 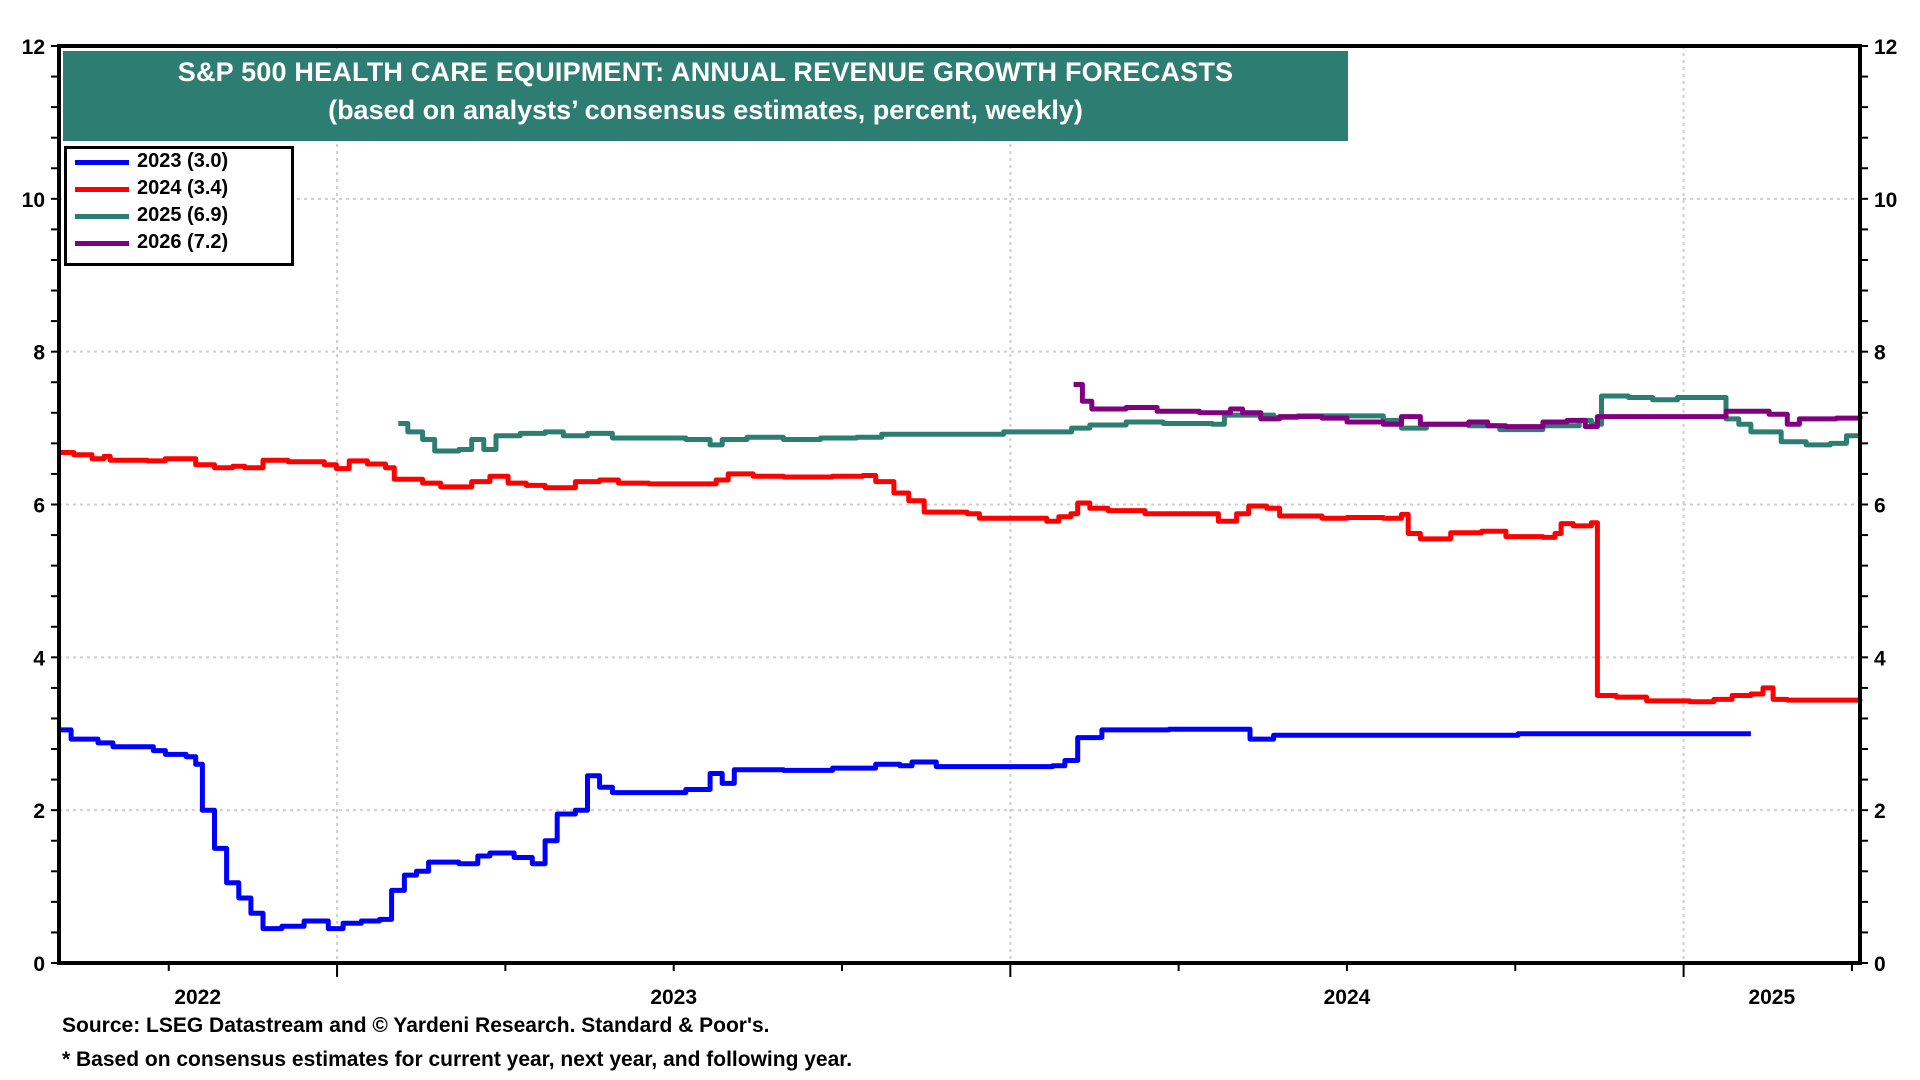 I want to click on x-tick-label: 2024, so click(x=1347, y=997).